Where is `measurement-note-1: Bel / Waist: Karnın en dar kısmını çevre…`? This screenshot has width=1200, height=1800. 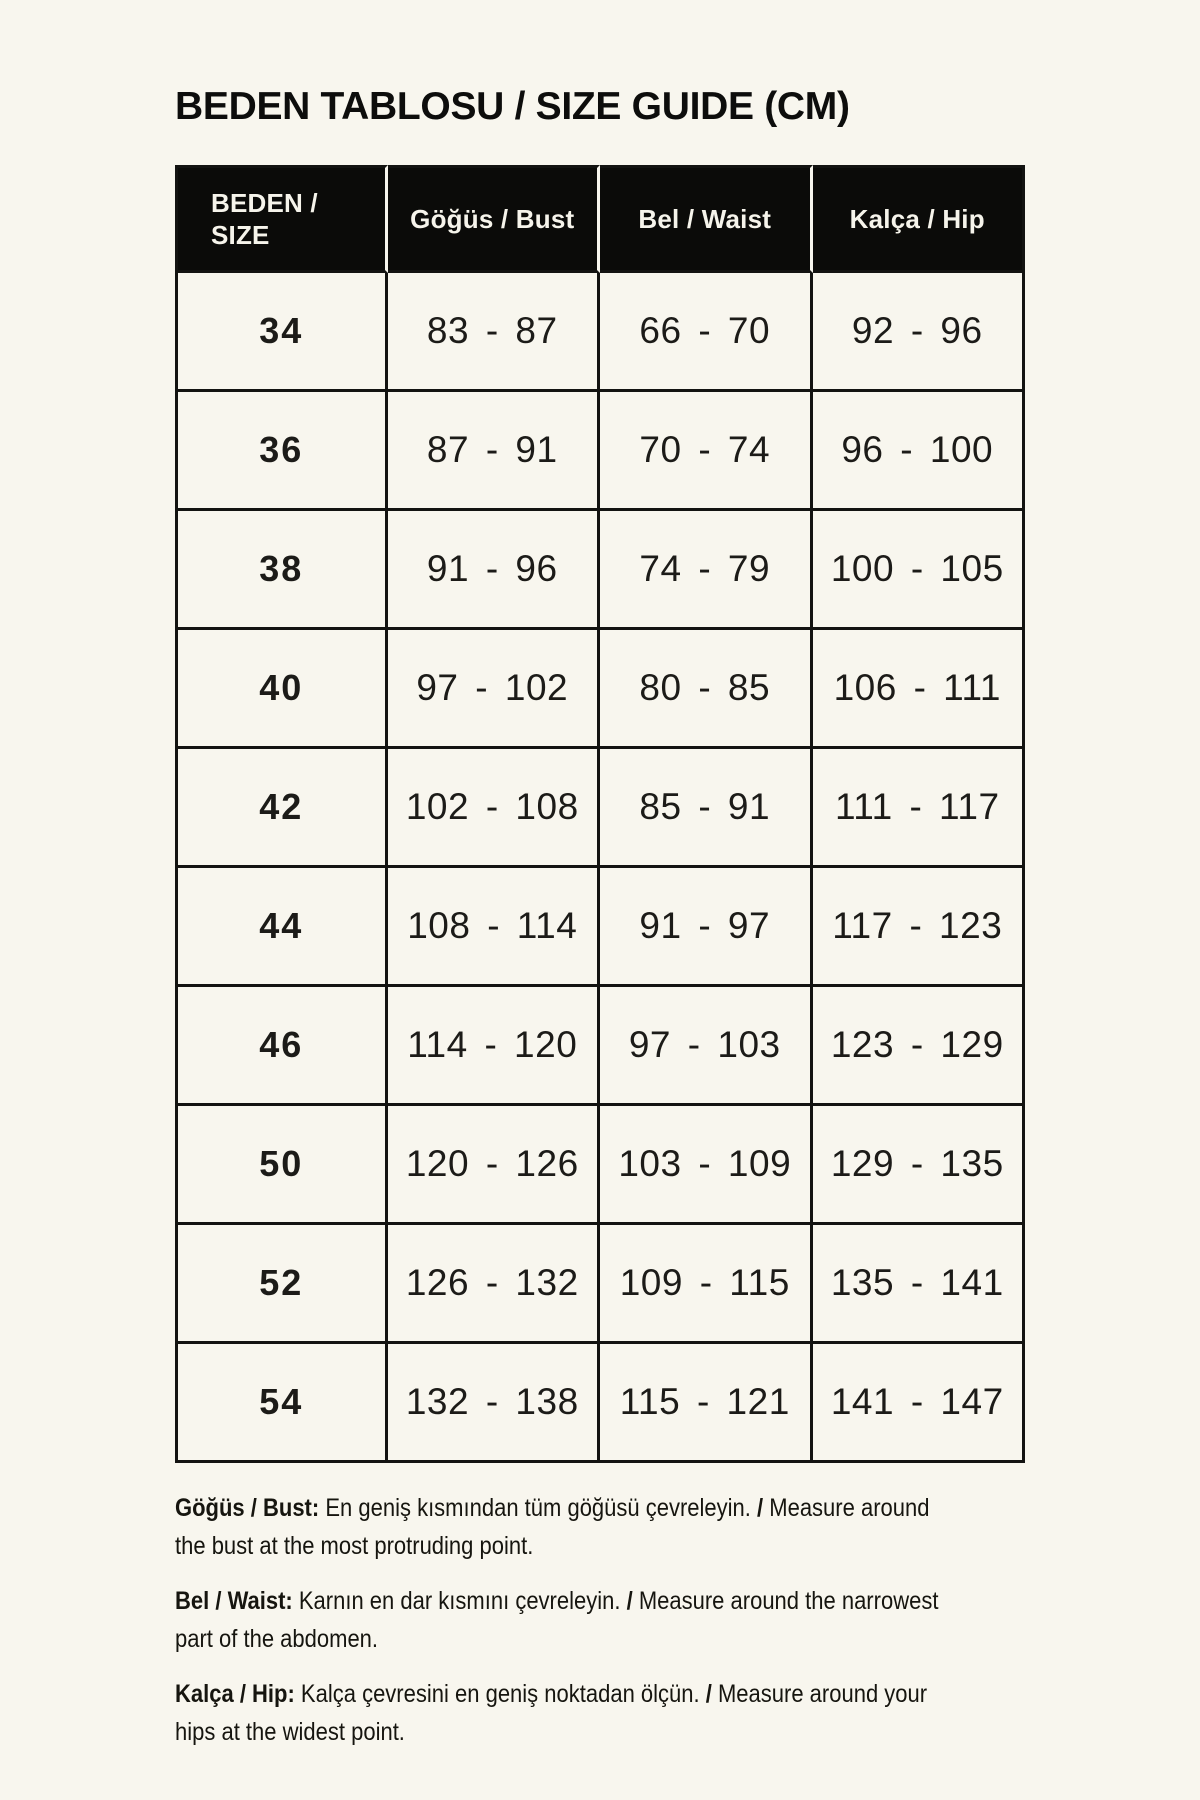 measurement-note-1: Bel / Waist: Karnın en dar kısmını çevre… is located at coordinates (624, 1620).